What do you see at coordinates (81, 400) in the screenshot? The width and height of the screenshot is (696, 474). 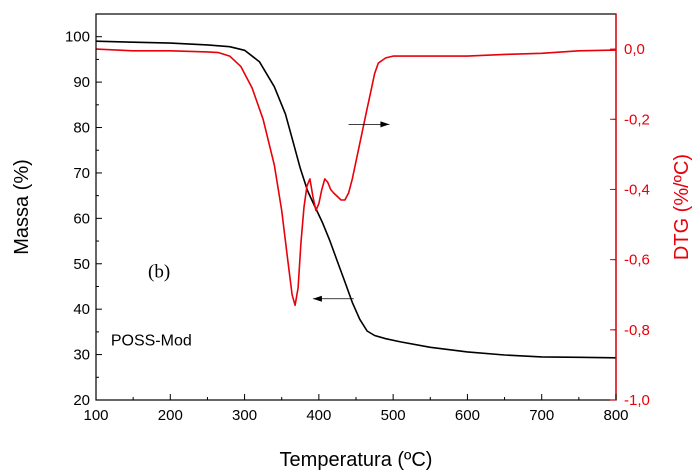 I see `y-tick-label: 20` at bounding box center [81, 400].